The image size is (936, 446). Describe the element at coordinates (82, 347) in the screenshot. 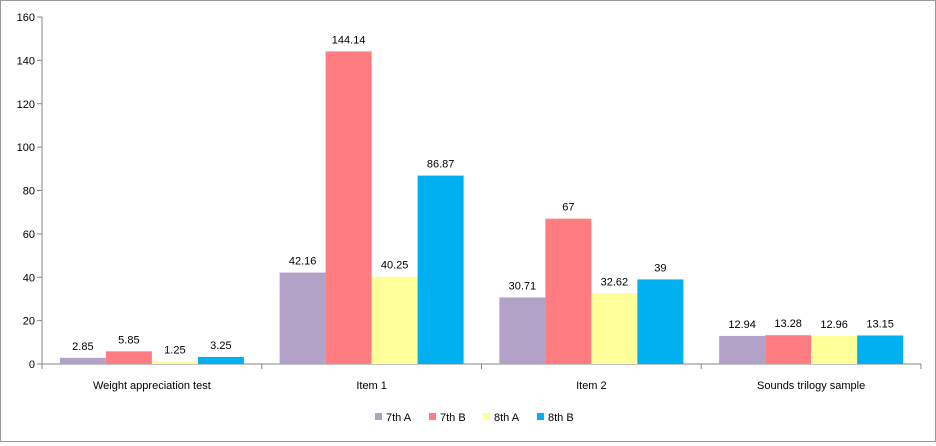

I see `data-label: 2.85` at that location.